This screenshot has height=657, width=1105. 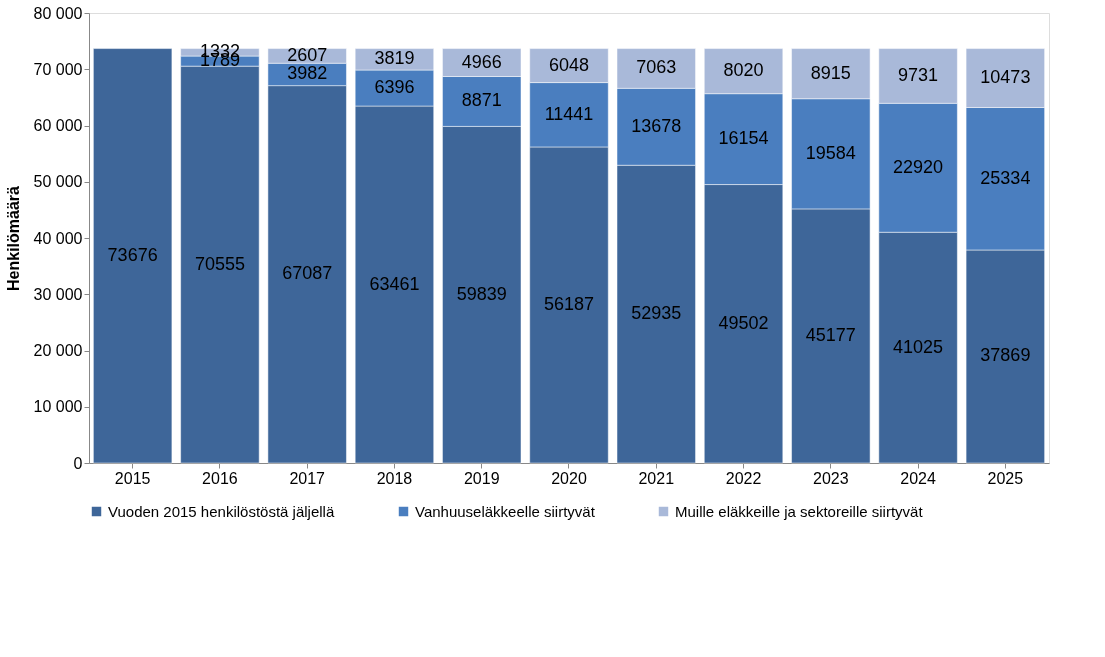 What do you see at coordinates (219, 263) in the screenshot?
I see `data-label: 70555` at bounding box center [219, 263].